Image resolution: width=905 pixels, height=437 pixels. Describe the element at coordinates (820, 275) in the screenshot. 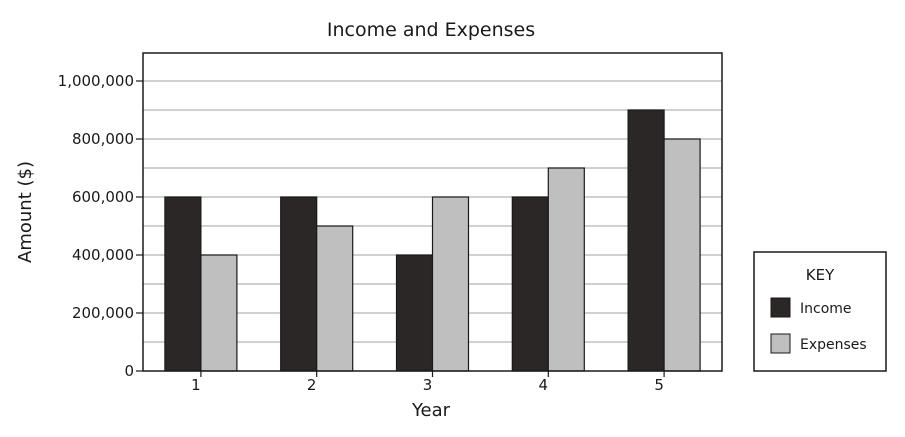

I see `legend-title: KEY` at that location.